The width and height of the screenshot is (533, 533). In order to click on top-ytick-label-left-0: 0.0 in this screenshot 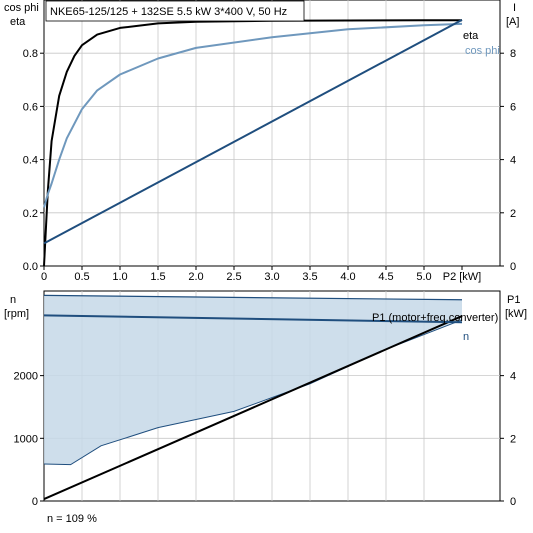, I will do `click(30, 267)`.